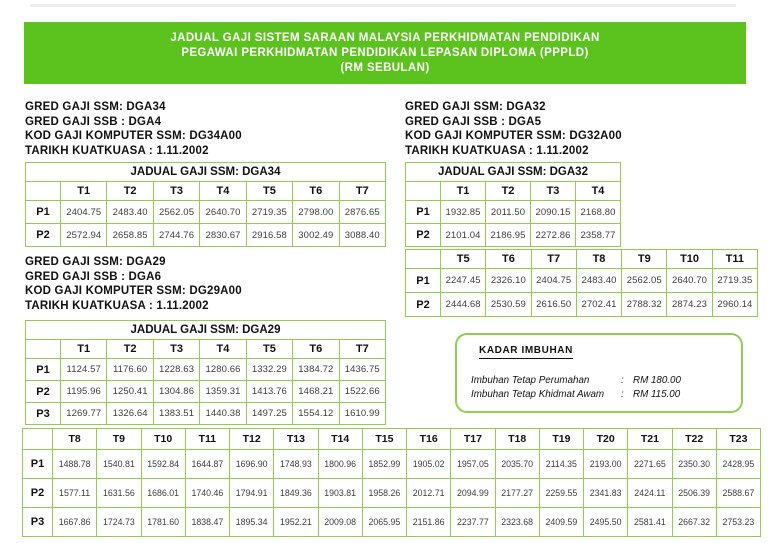  Describe the element at coordinates (650, 493) in the screenshot. I see `salary-value-cell: 2424.11` at that location.